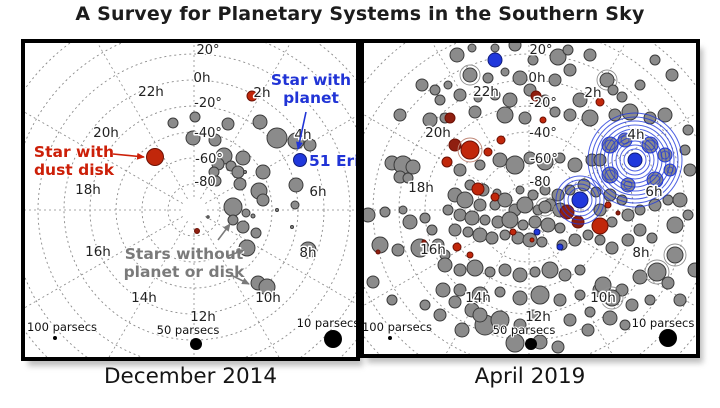 The width and height of the screenshot is (720, 408). What do you see at coordinates (268, 298) in the screenshot?
I see `hour-label: 10h` at bounding box center [268, 298].